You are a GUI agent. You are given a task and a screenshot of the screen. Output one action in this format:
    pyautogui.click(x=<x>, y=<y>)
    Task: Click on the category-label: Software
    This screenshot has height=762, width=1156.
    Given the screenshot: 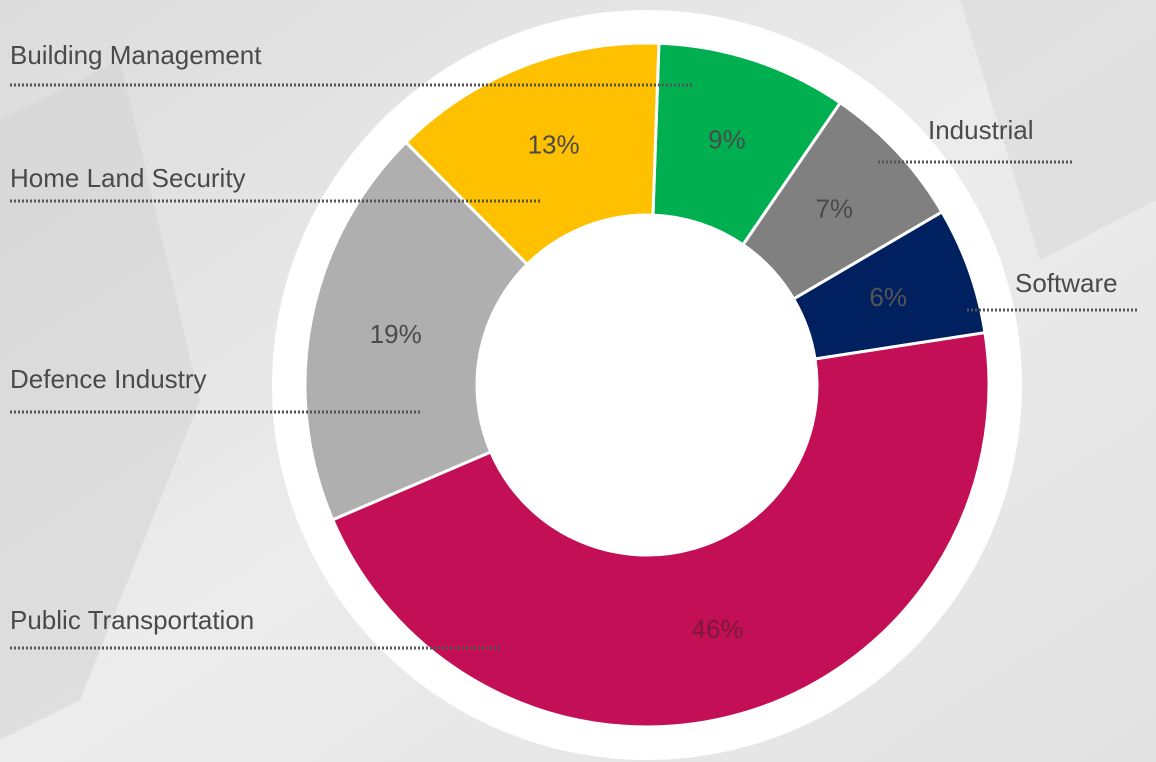 What is the action you would take?
    pyautogui.click(x=1066, y=283)
    